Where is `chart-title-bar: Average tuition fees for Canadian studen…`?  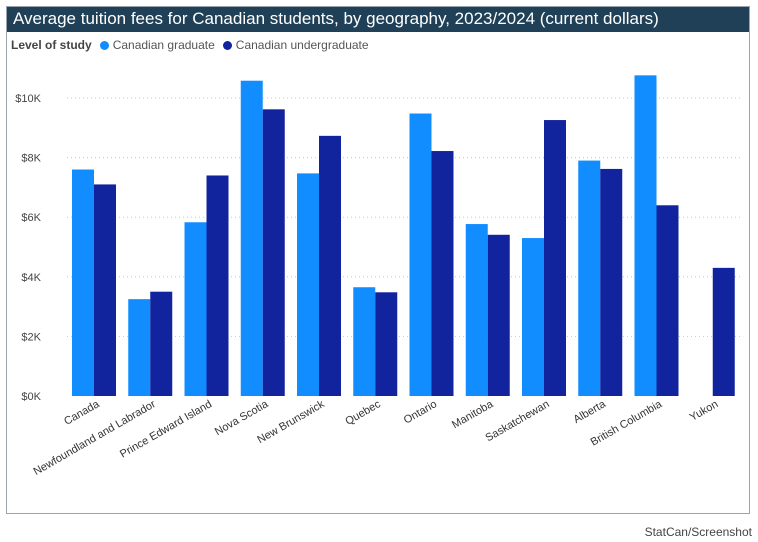
chart-title-bar: Average tuition fees for Canadian studen… is located at coordinates (378, 19).